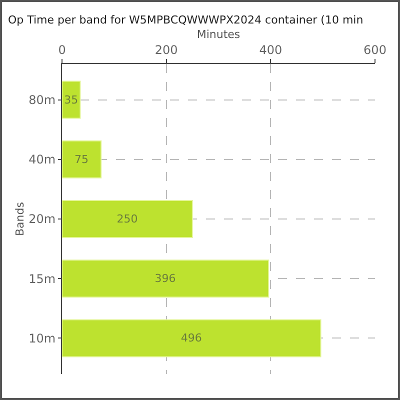 This screenshot has height=400, width=400. What do you see at coordinates (19, 219) in the screenshot?
I see `y-axis-title: Bands` at bounding box center [19, 219].